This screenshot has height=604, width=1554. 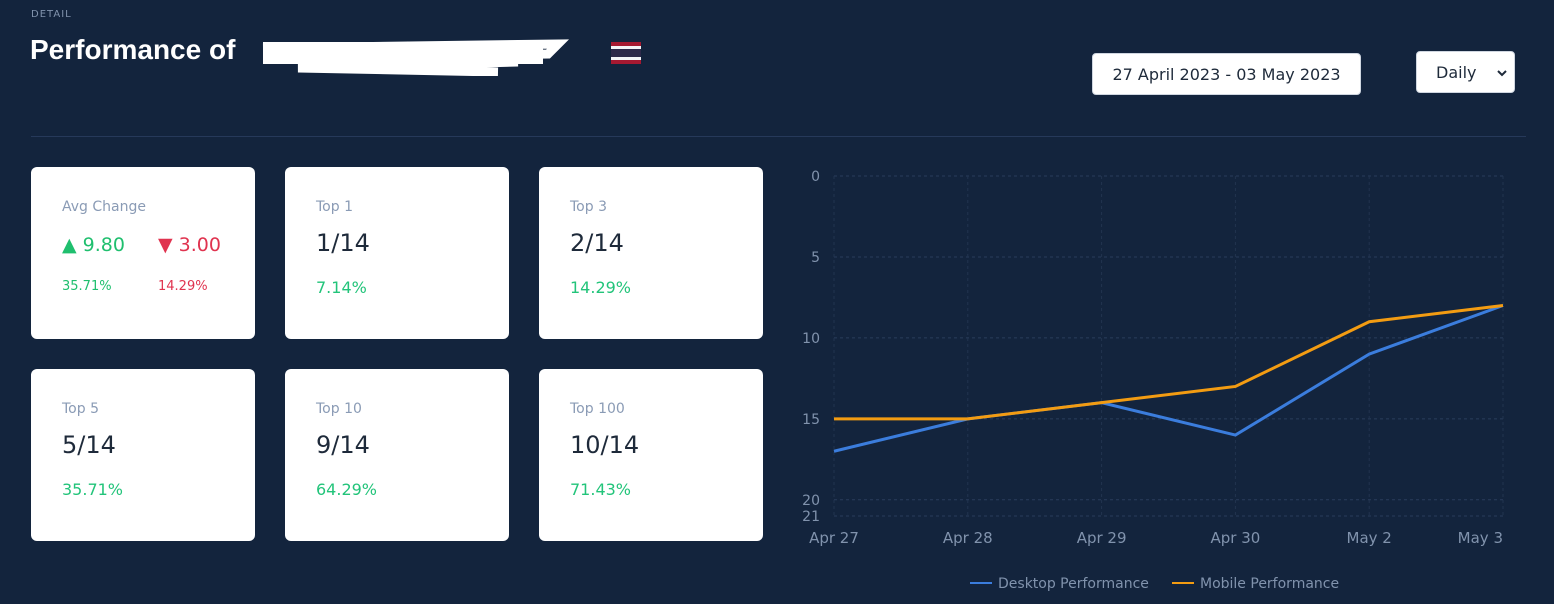 I want to click on card: Top 5 5/14 35.71%, so click(x=143, y=455).